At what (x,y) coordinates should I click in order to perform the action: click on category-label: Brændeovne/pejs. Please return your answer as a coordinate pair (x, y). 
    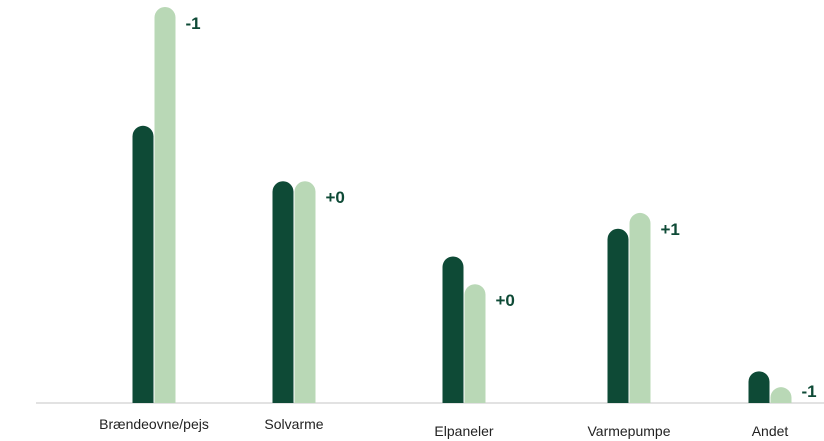
    Looking at the image, I should click on (154, 424).